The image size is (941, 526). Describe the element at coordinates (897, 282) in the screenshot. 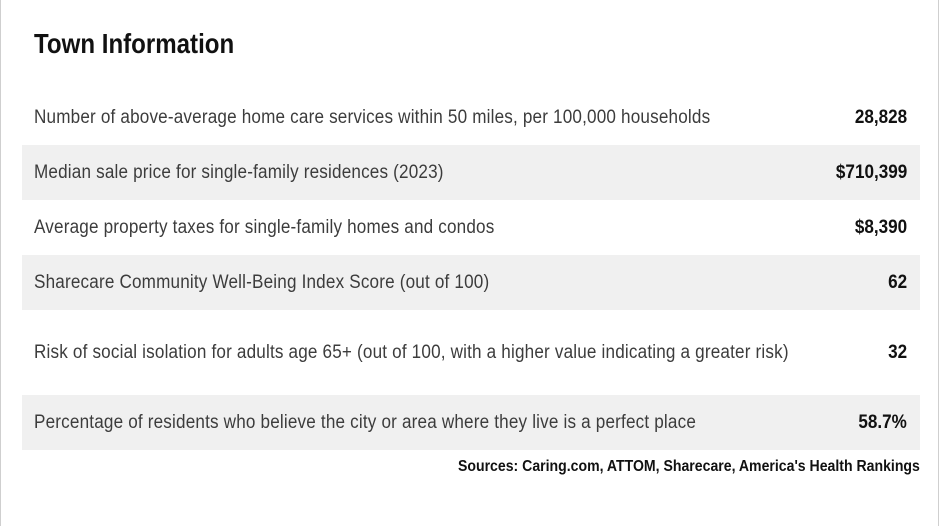

I see `row-value: 62` at that location.